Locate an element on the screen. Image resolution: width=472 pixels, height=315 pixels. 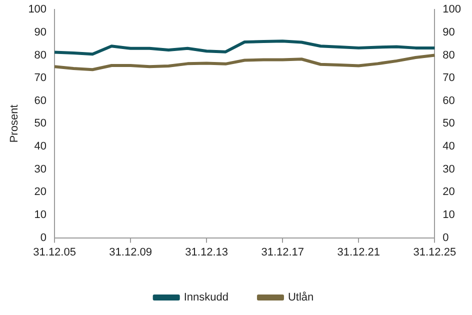
y2-tick-label: 20 is located at coordinates (448, 192).